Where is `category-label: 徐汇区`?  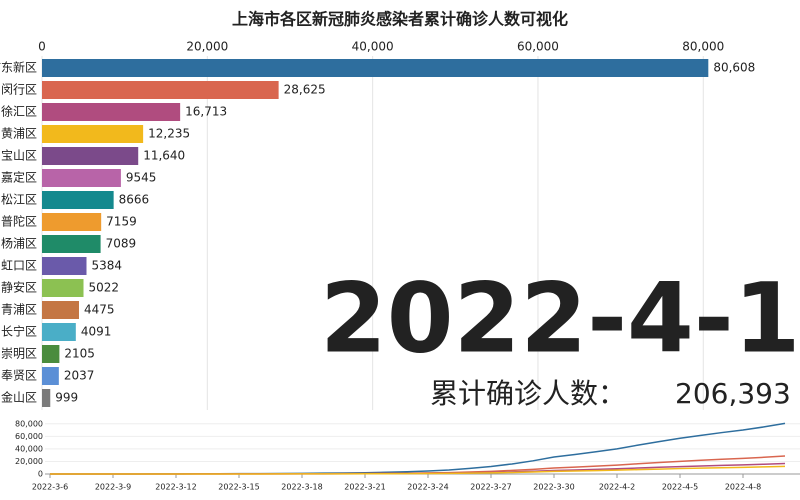 category-label: 徐汇区 is located at coordinates (19, 111).